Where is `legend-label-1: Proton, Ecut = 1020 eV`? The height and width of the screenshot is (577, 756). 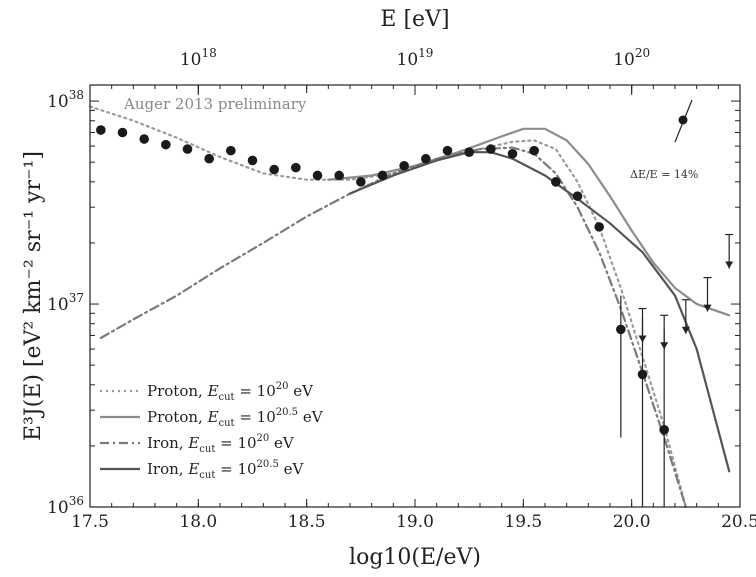 legend-label-1: Proton, Ecut = 1020 eV is located at coordinates (230, 392).